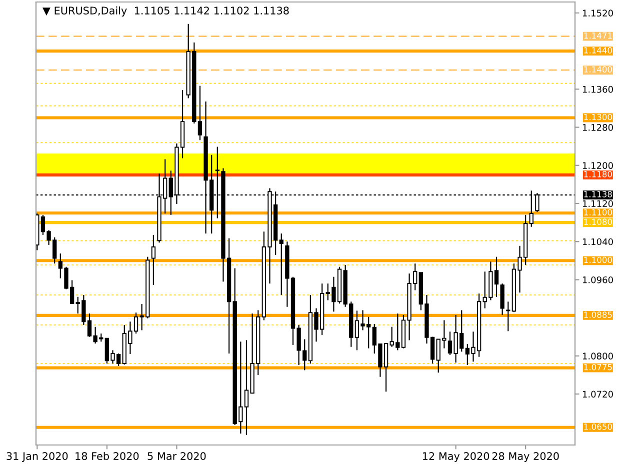  Describe the element at coordinates (598, 174) in the screenshot. I see `ref-line-label: 1.1180` at that location.